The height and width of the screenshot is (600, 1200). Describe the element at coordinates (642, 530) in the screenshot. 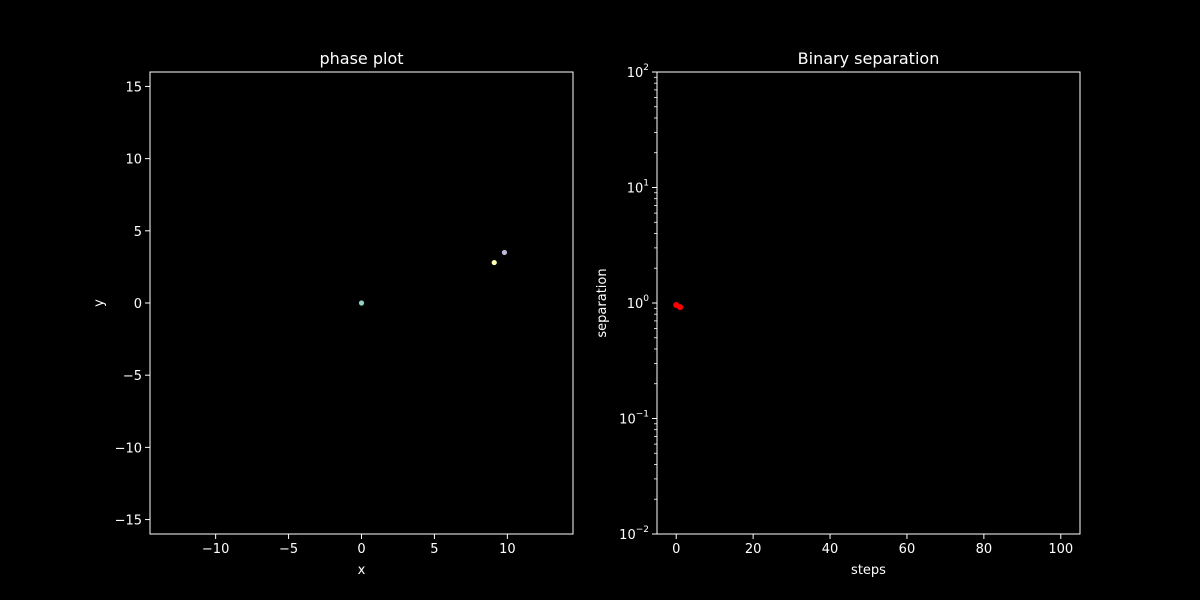

I see `separation-y-tick-exponent: −2` at that location.